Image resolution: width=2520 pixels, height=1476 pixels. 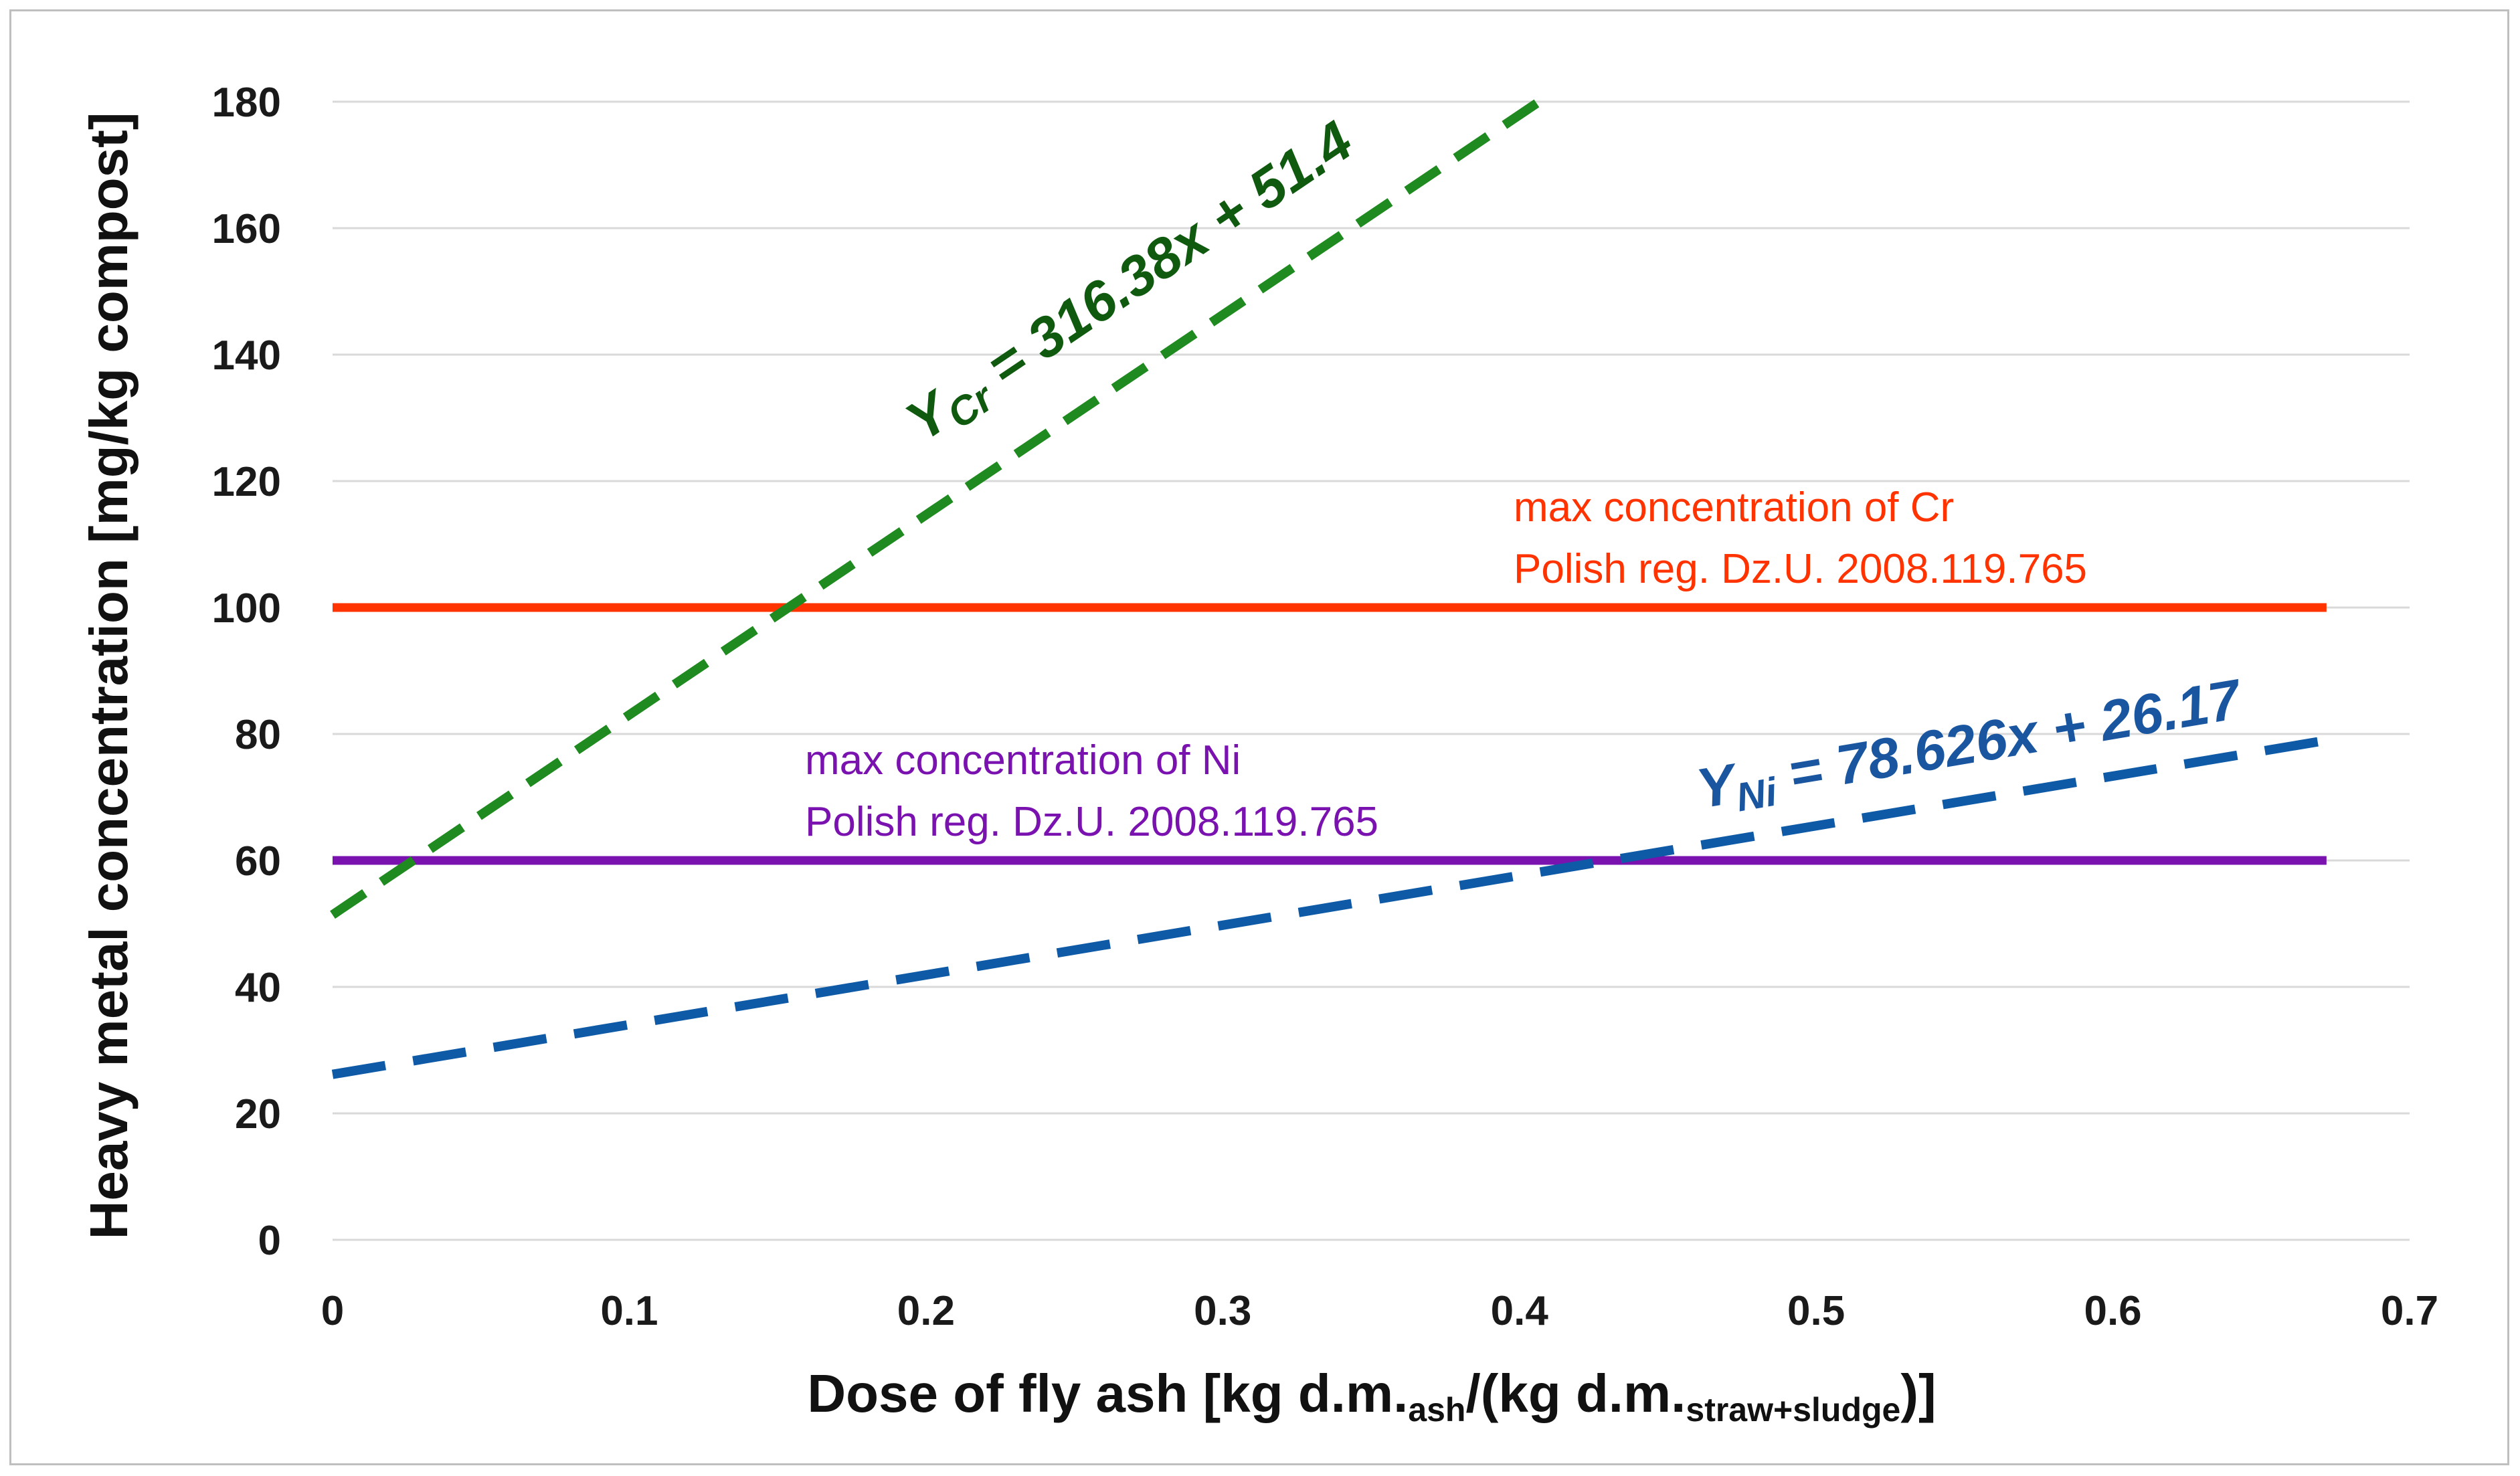 I want to click on y-tick-label: 0, so click(x=270, y=1241).